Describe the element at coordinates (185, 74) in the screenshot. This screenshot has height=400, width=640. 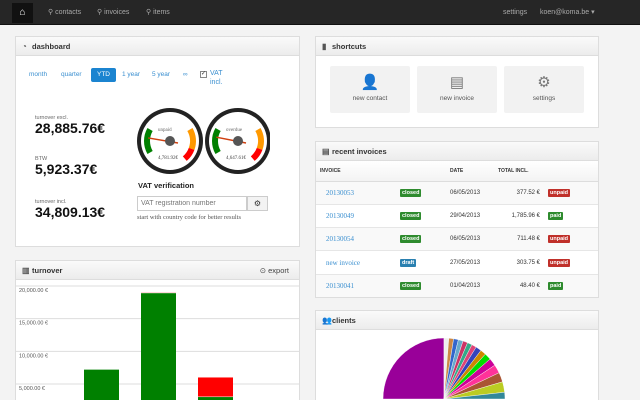
I see `period-all: ∞` at that location.